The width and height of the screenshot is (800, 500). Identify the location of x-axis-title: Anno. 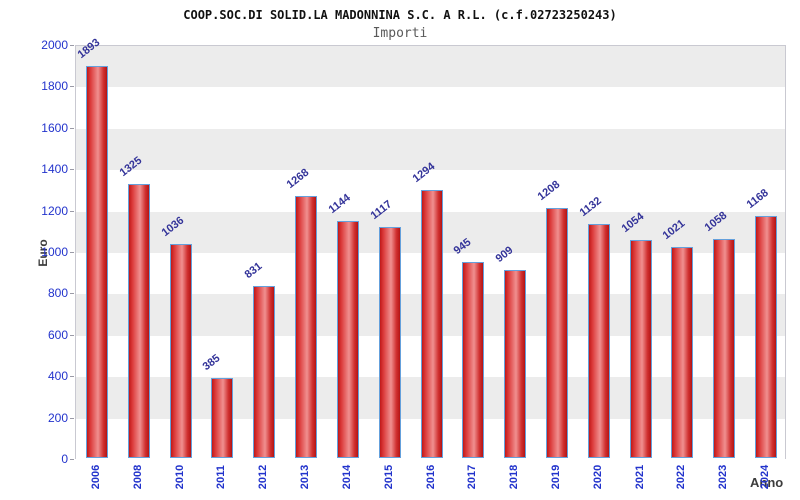
(767, 482).